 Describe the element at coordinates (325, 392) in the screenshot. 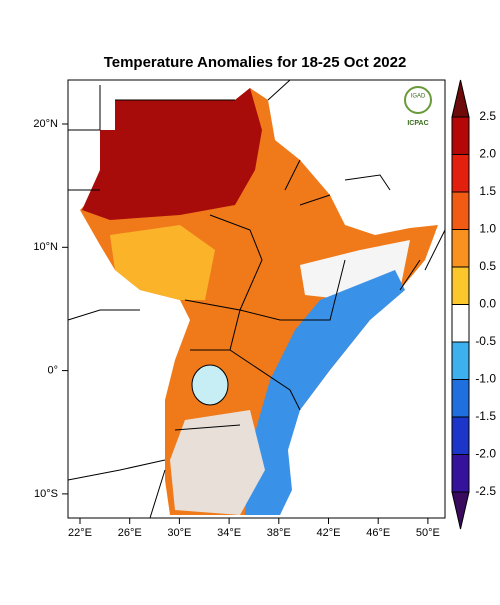

I see `region-cool` at that location.